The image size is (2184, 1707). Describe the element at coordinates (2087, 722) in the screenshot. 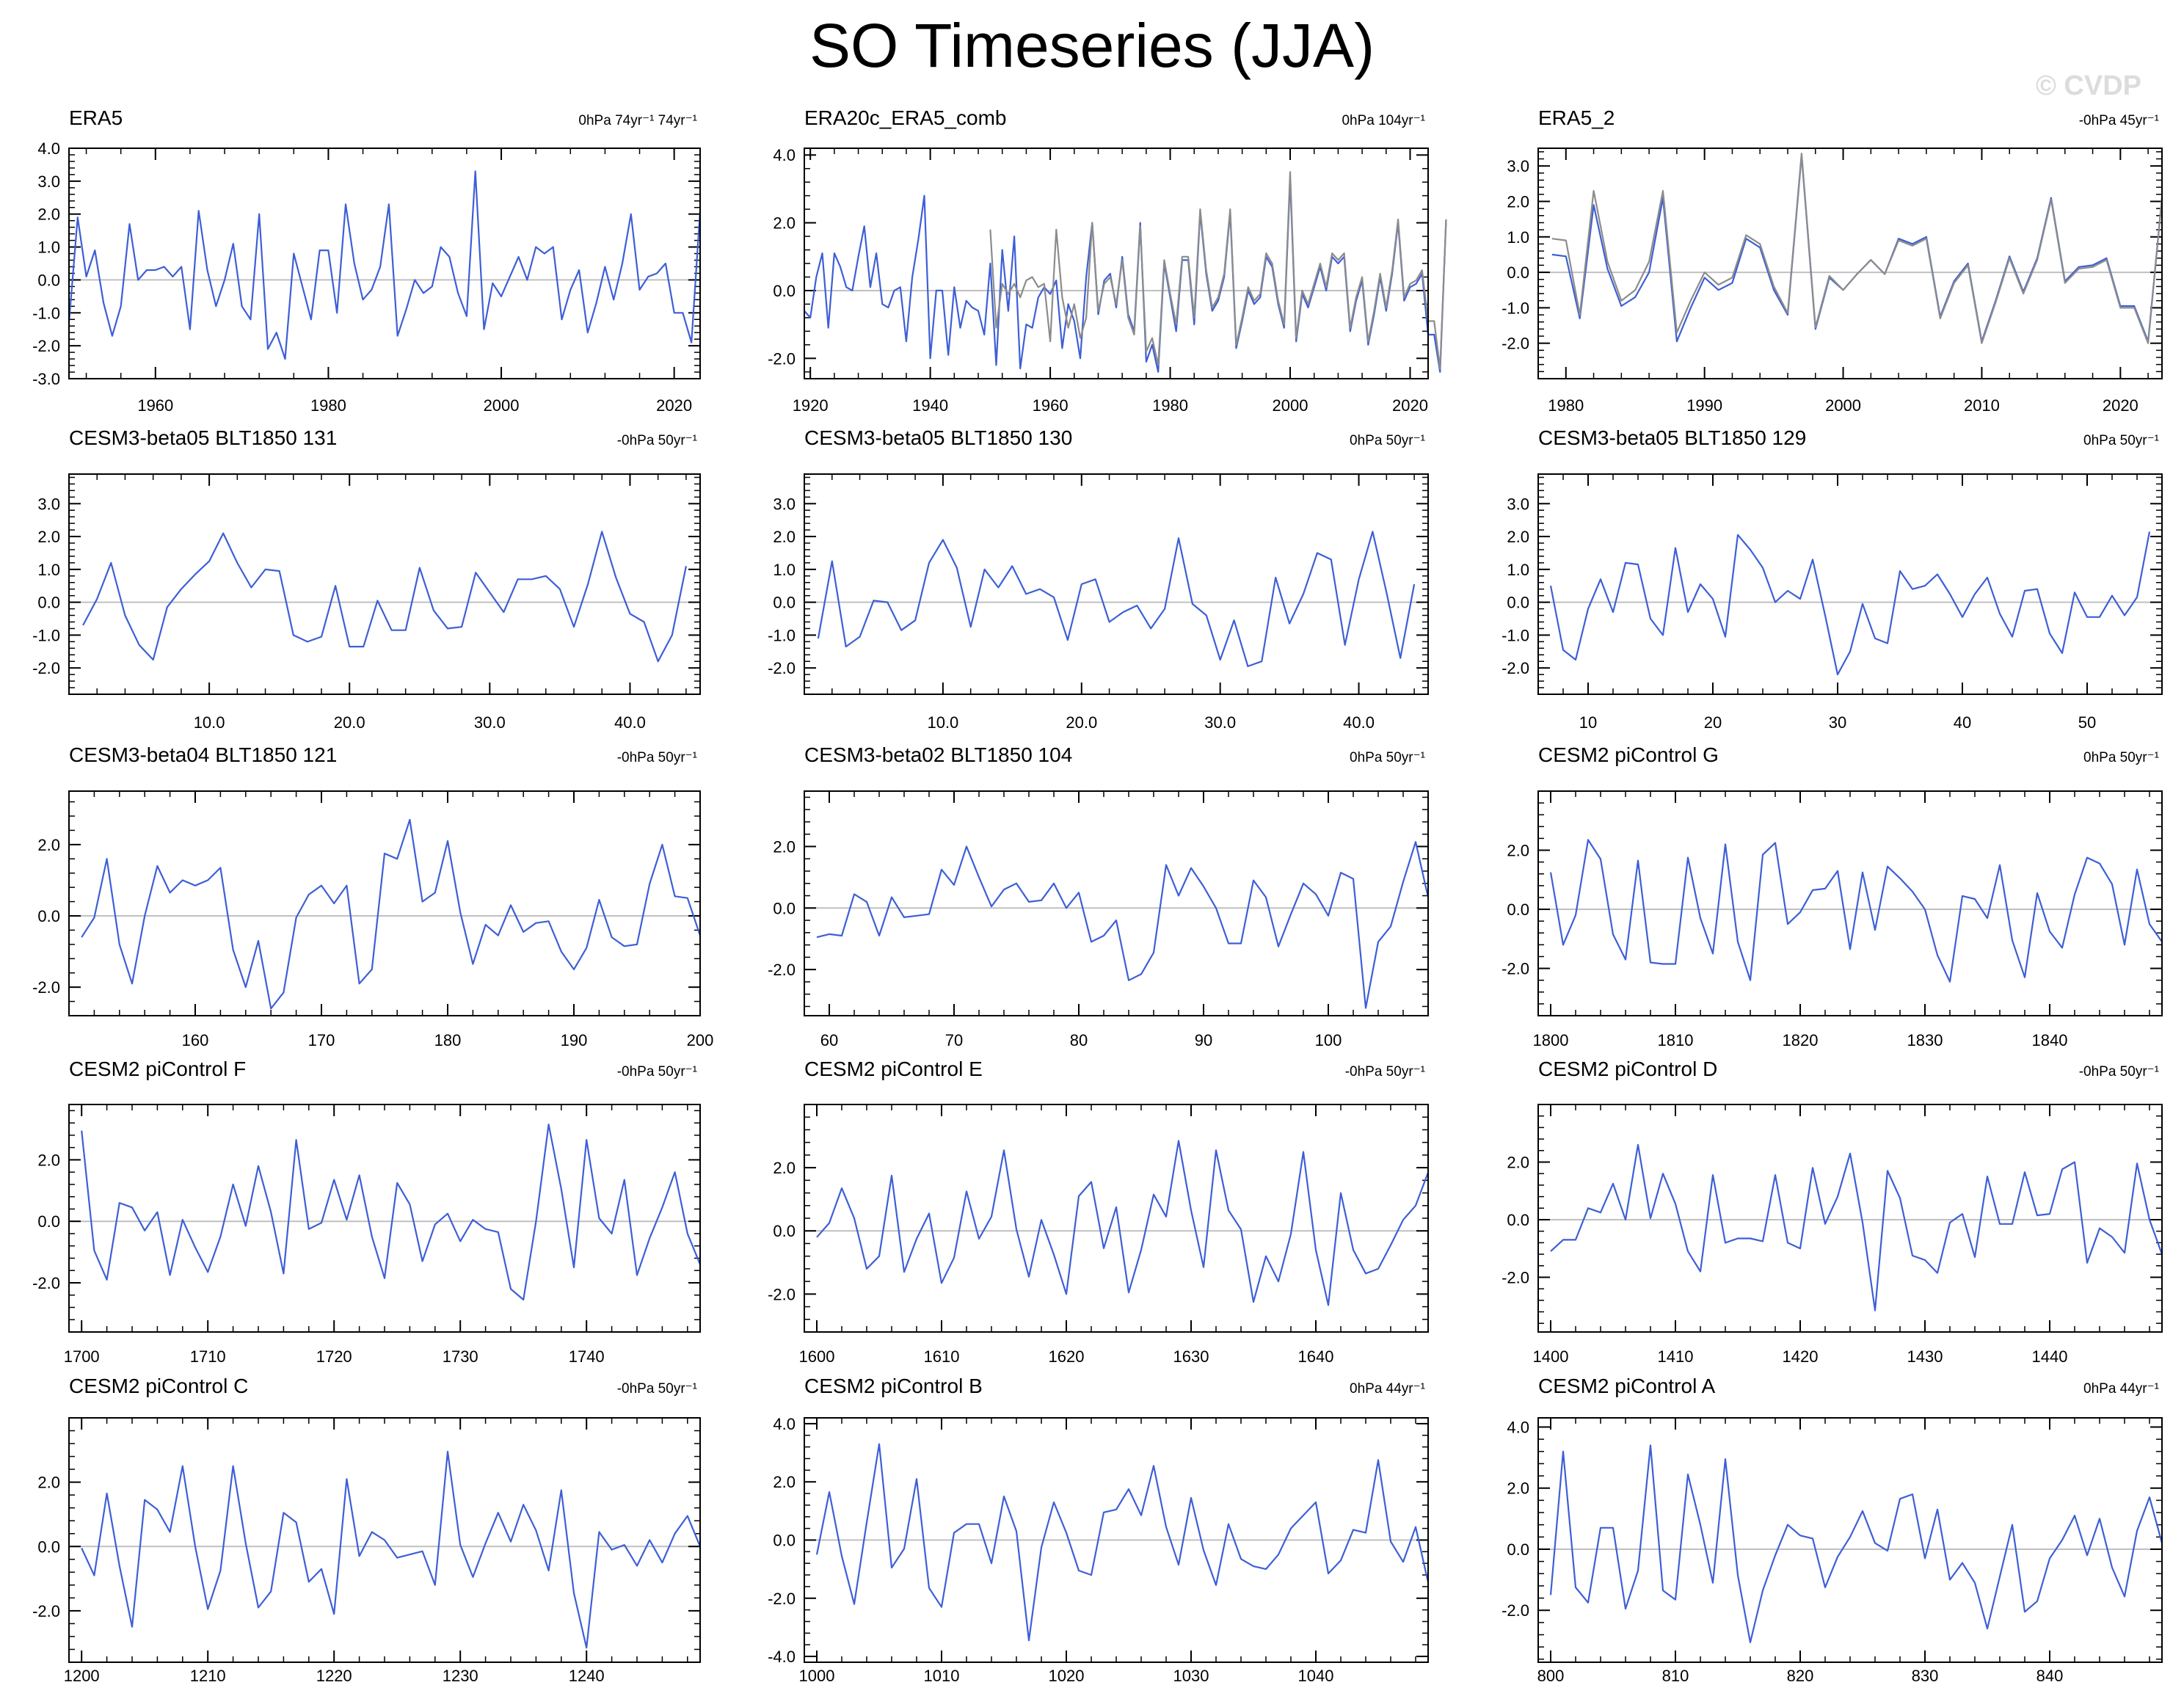

I see `x-tick-label: 50` at that location.